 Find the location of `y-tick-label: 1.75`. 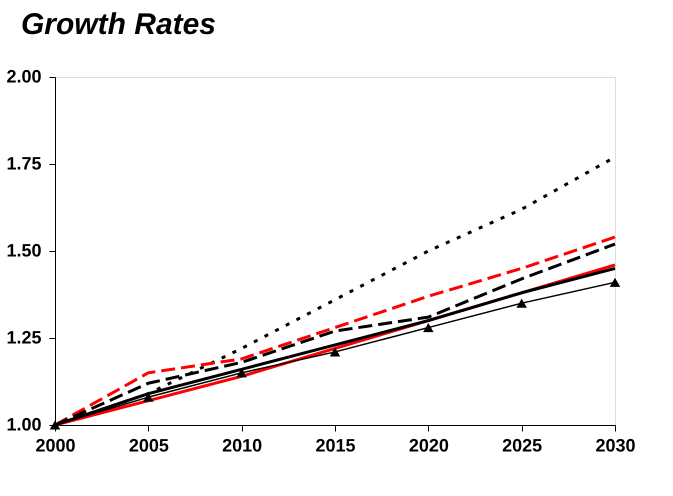

y-tick-label: 1.75 is located at coordinates (24, 164).